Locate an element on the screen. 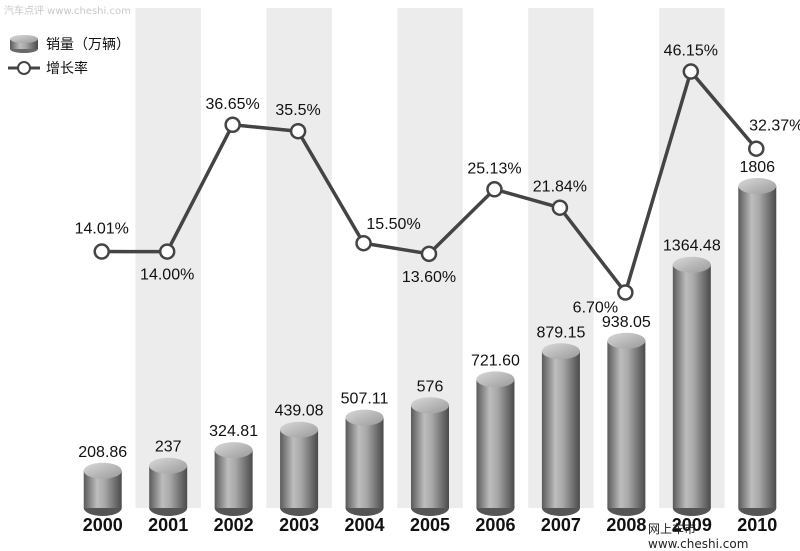  growth-value-label: 21.84% is located at coordinates (560, 187).